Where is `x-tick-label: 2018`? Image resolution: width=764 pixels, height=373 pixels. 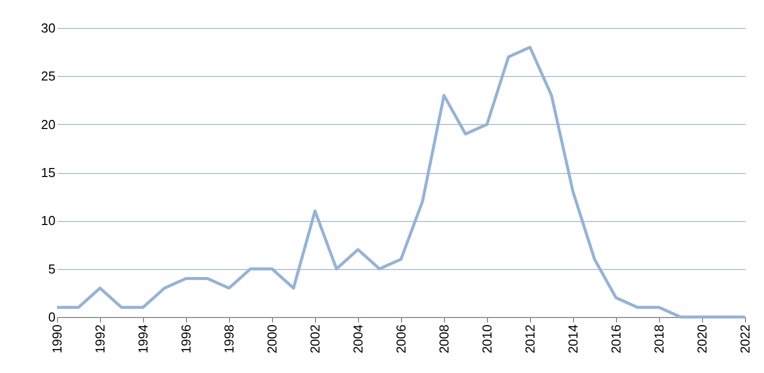
x-tick-label: 2018 is located at coordinates (659, 339).